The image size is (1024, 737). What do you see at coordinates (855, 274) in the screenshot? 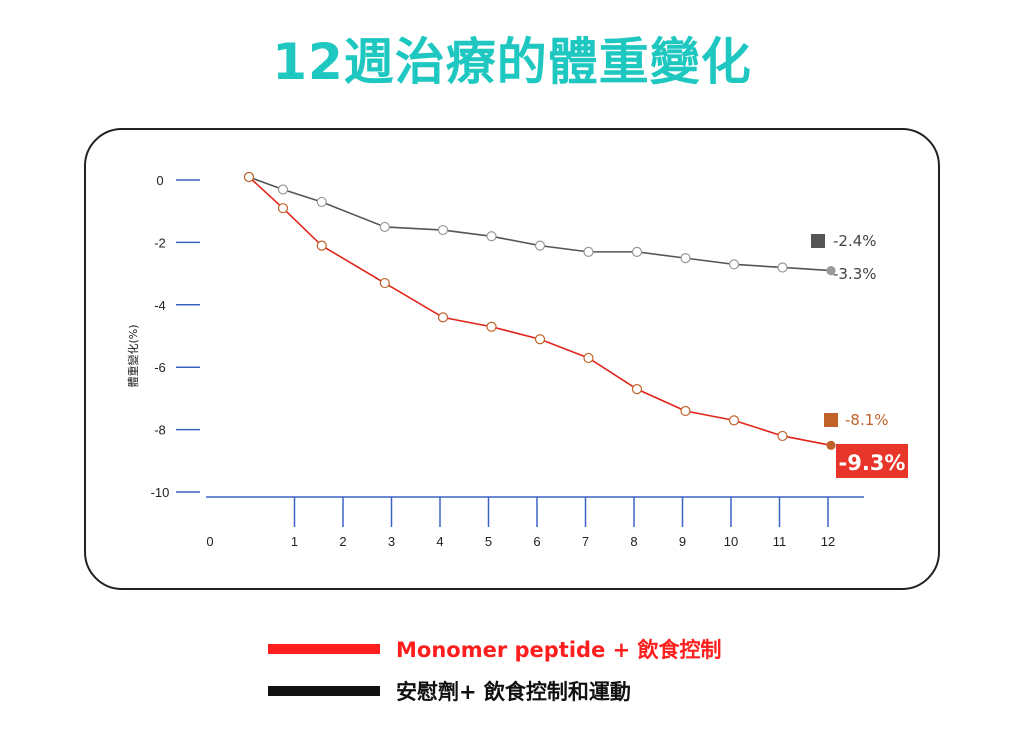
I see `annotation-placebo-end: -3.3%` at bounding box center [855, 274].